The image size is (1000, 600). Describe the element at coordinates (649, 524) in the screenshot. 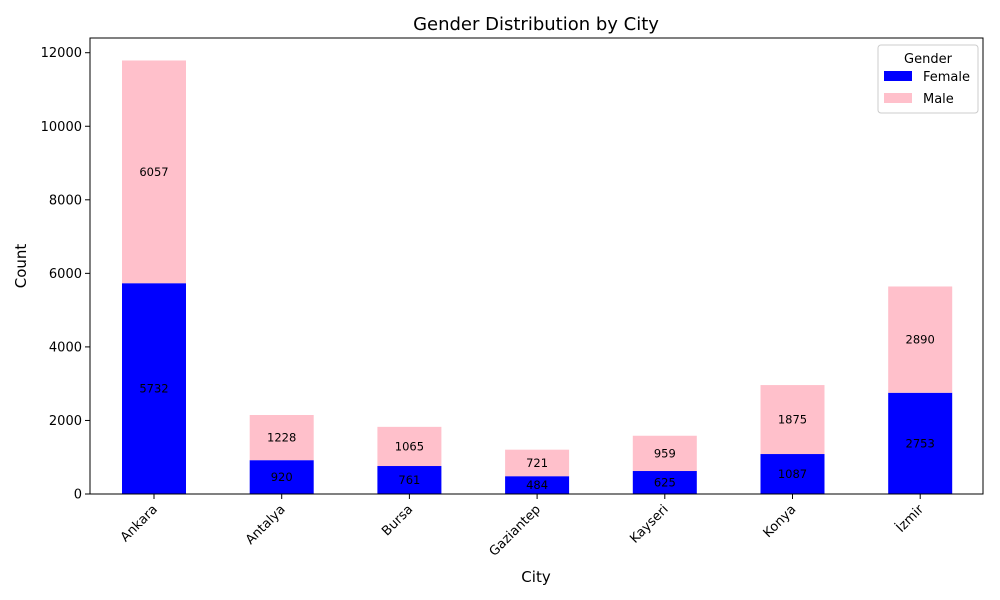

I see `x-tick-label-4: Kayseri` at that location.